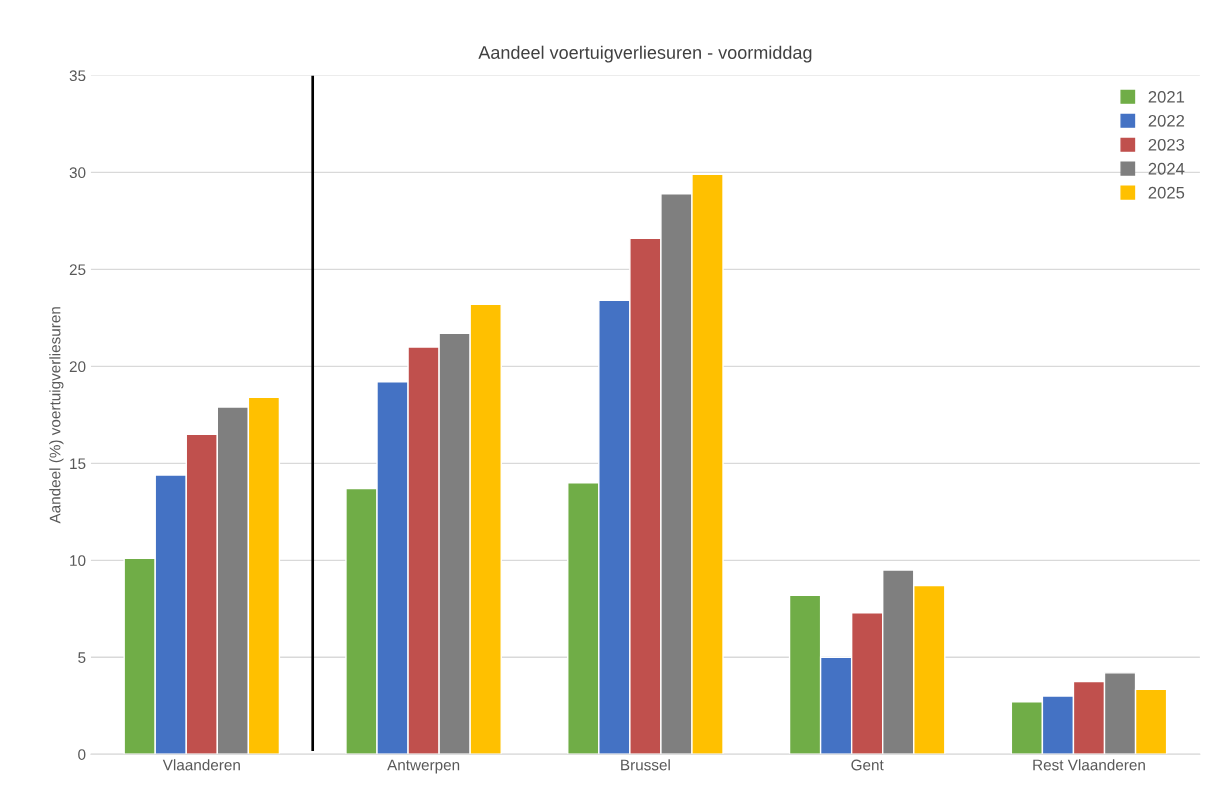 The height and width of the screenshot is (794, 1212). I want to click on y-tick-label: 0, so click(82, 754).